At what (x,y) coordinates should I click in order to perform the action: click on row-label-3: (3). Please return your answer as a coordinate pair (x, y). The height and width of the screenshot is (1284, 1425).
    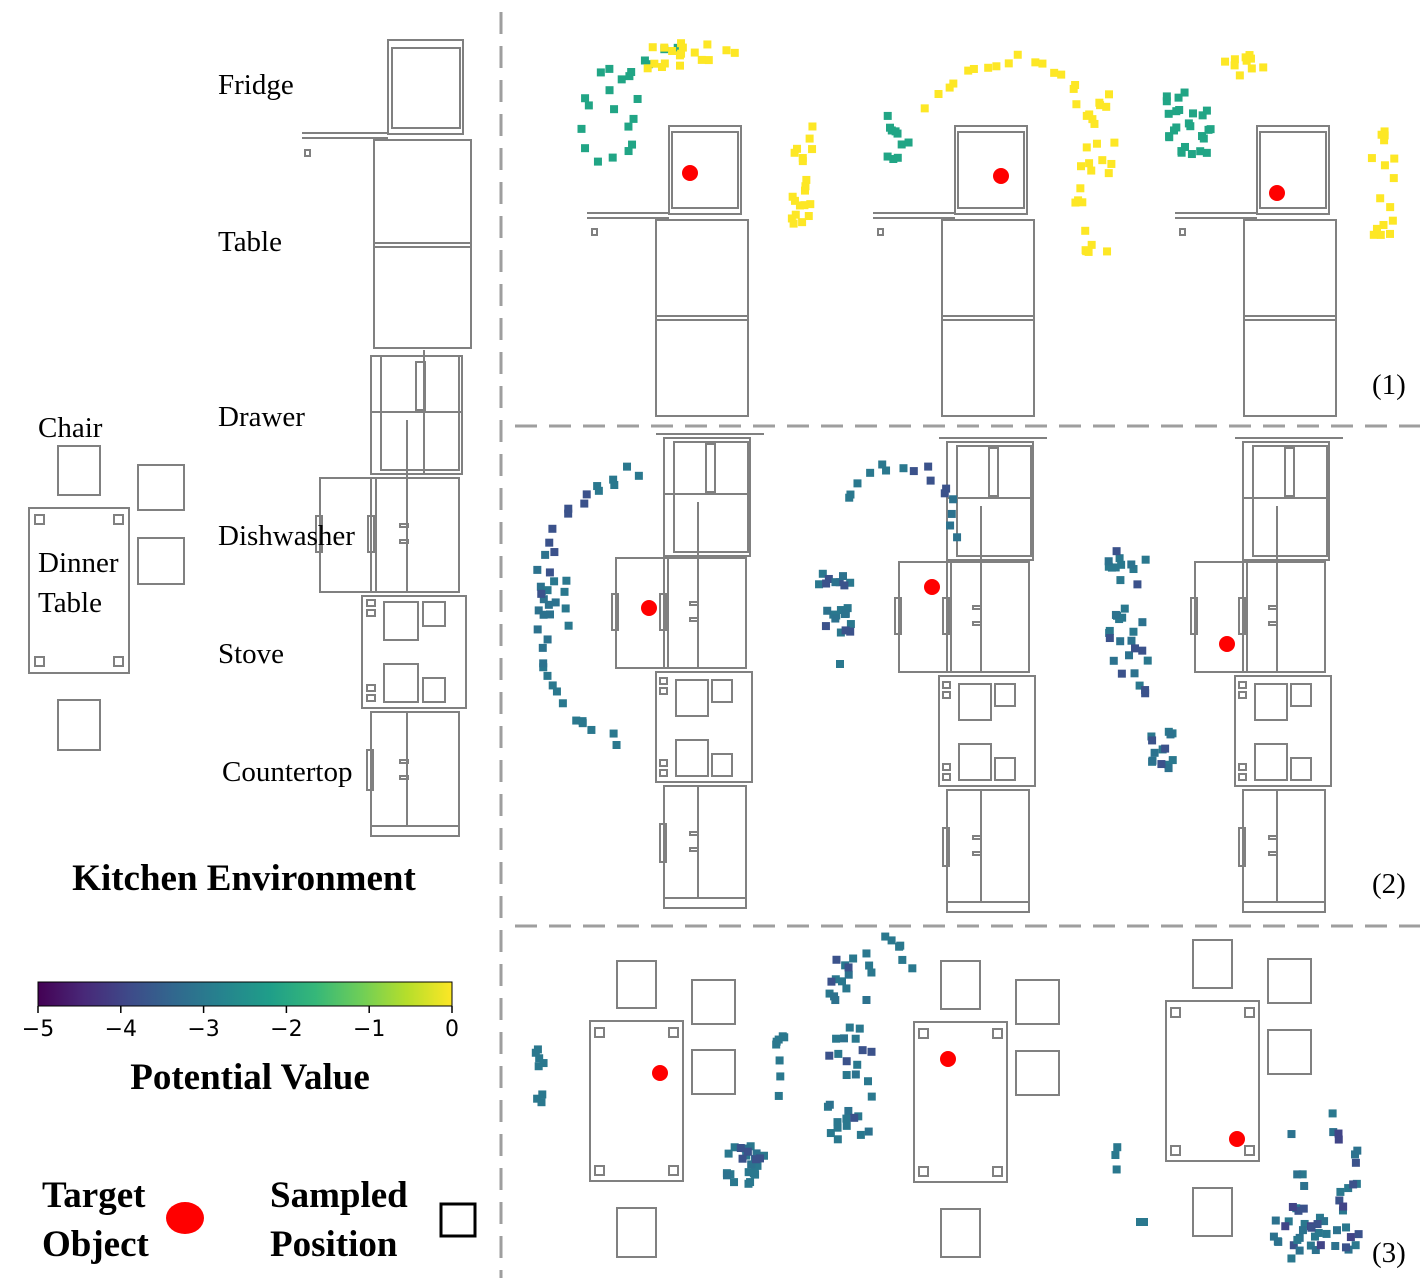
    Looking at the image, I should click on (1389, 1253).